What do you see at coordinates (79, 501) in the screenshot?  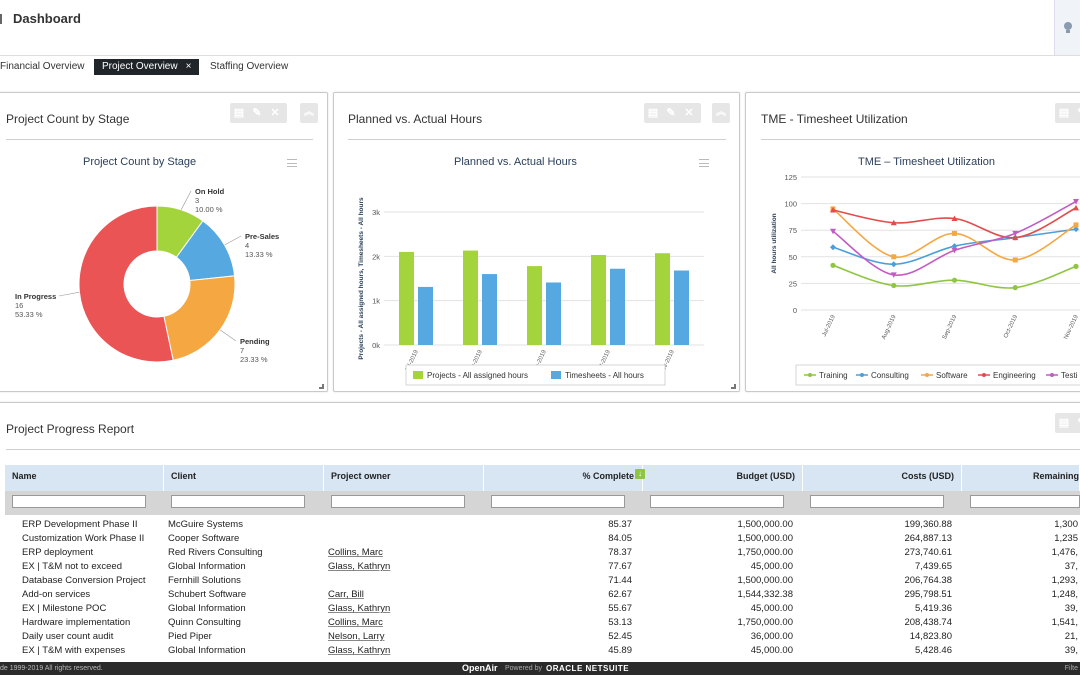 I see `filter-name-input` at bounding box center [79, 501].